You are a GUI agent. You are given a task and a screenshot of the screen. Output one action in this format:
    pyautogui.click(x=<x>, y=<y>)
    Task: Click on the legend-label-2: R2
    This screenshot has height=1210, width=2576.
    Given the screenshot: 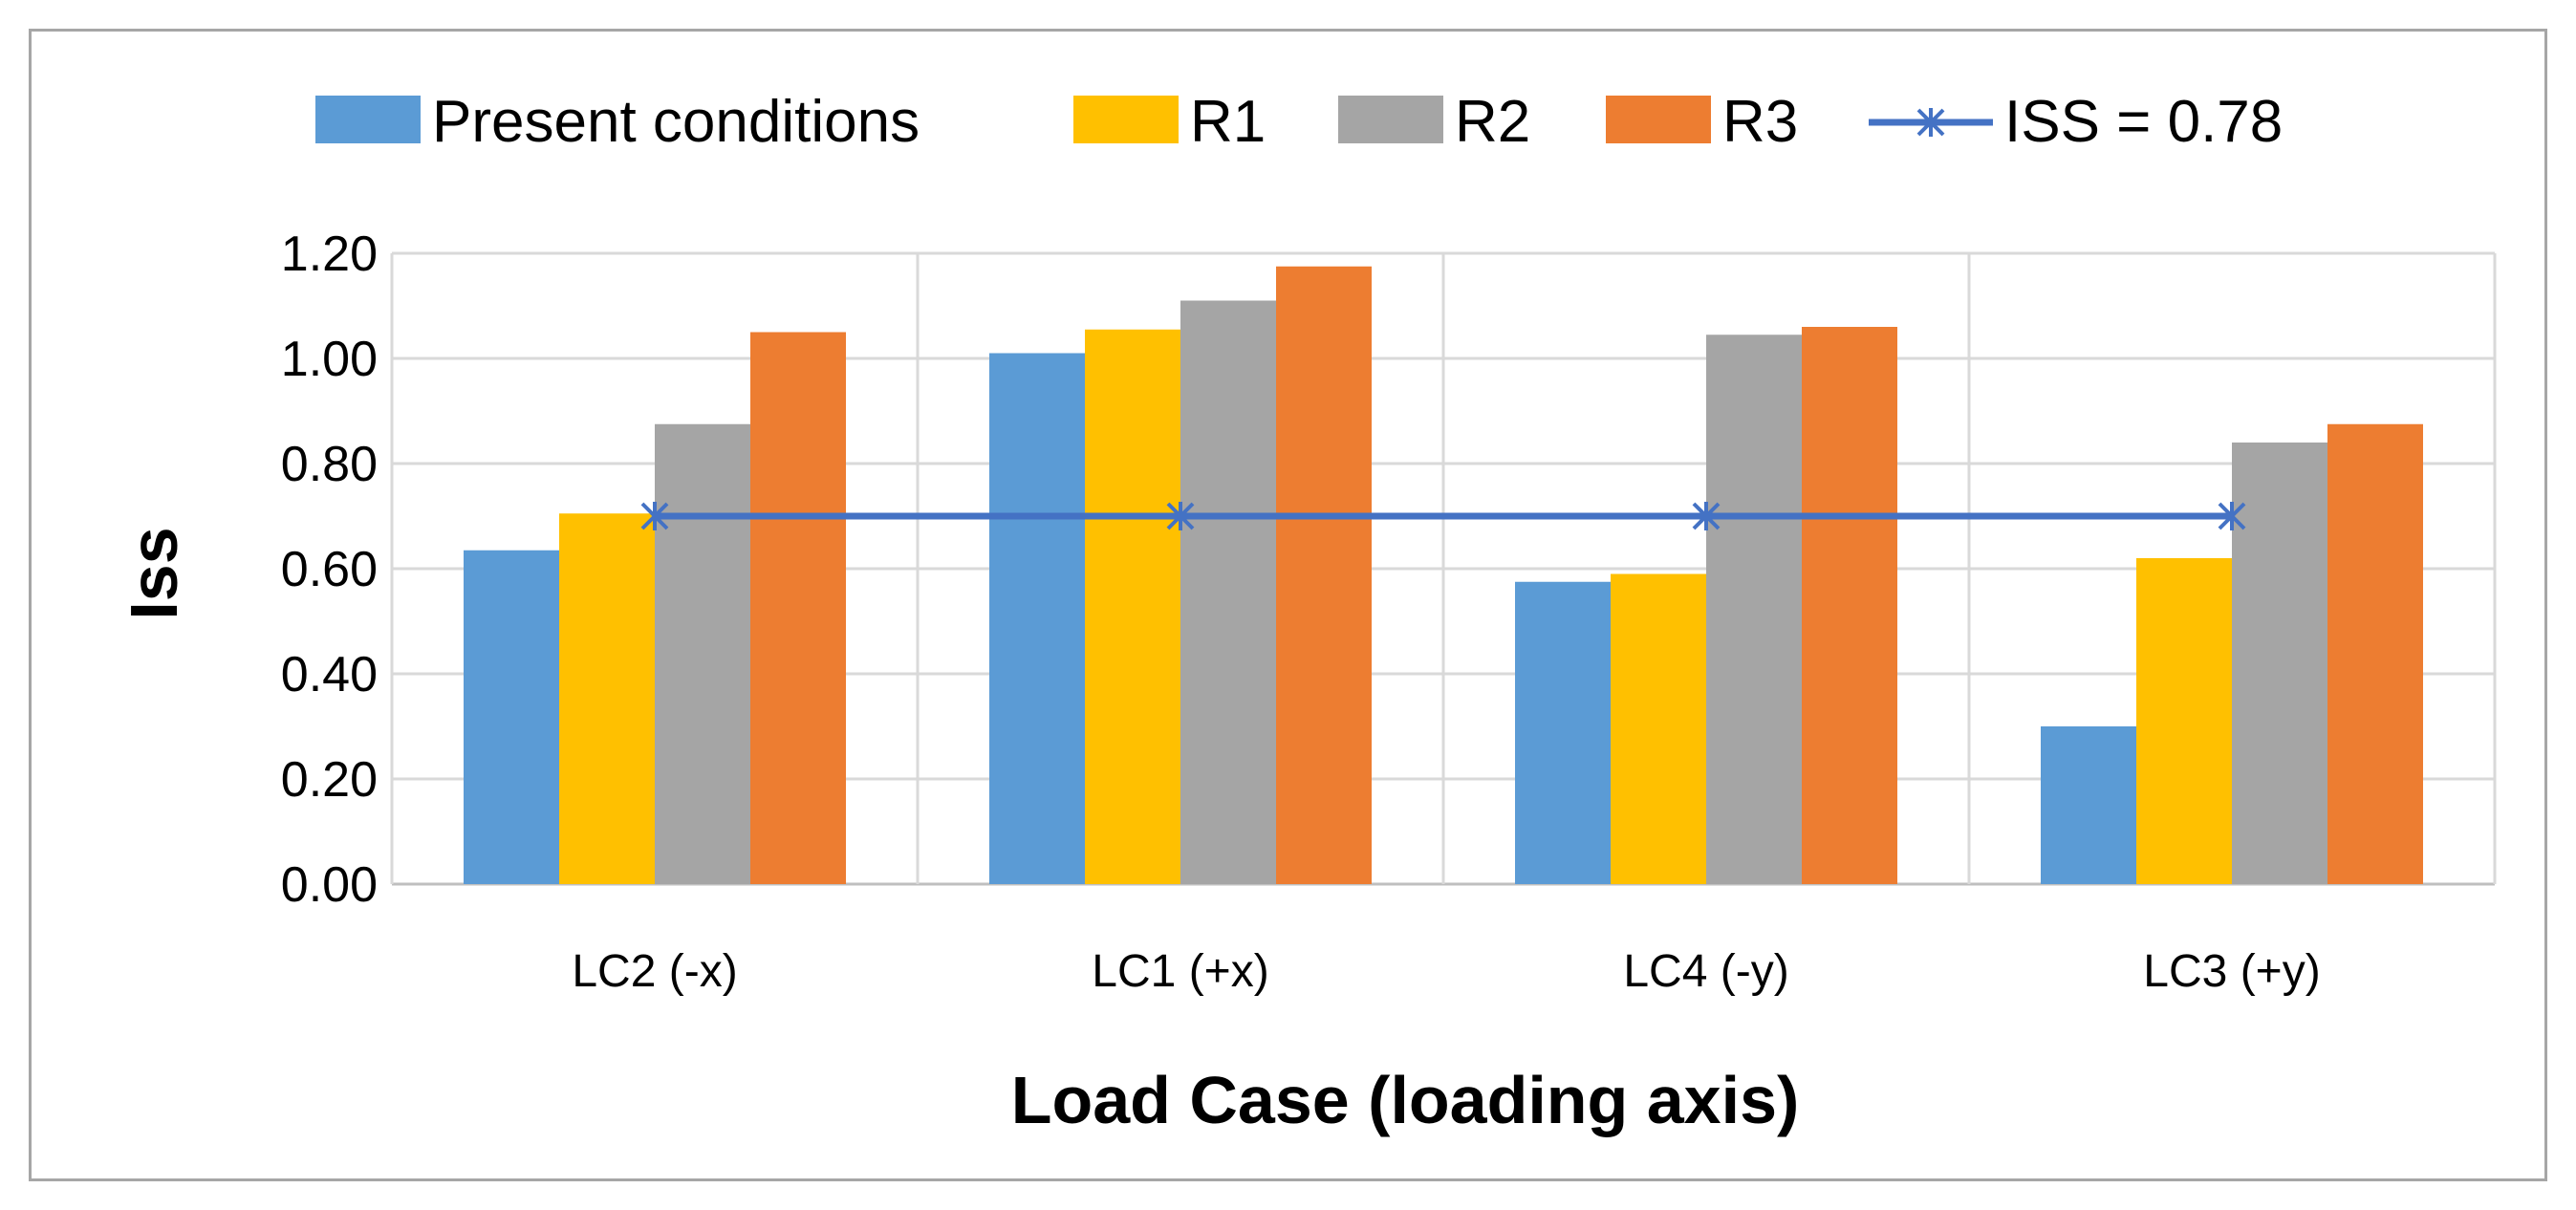 What is the action you would take?
    pyautogui.click(x=1492, y=122)
    